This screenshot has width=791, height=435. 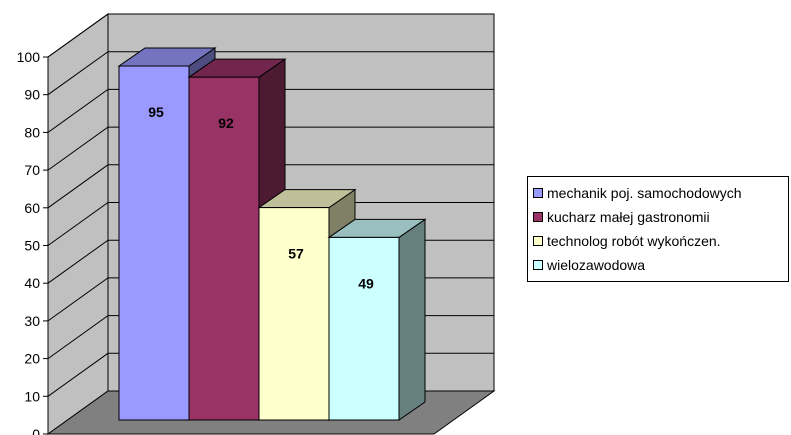 I want to click on data-labels: 95 92 57 49, so click(x=261, y=197).